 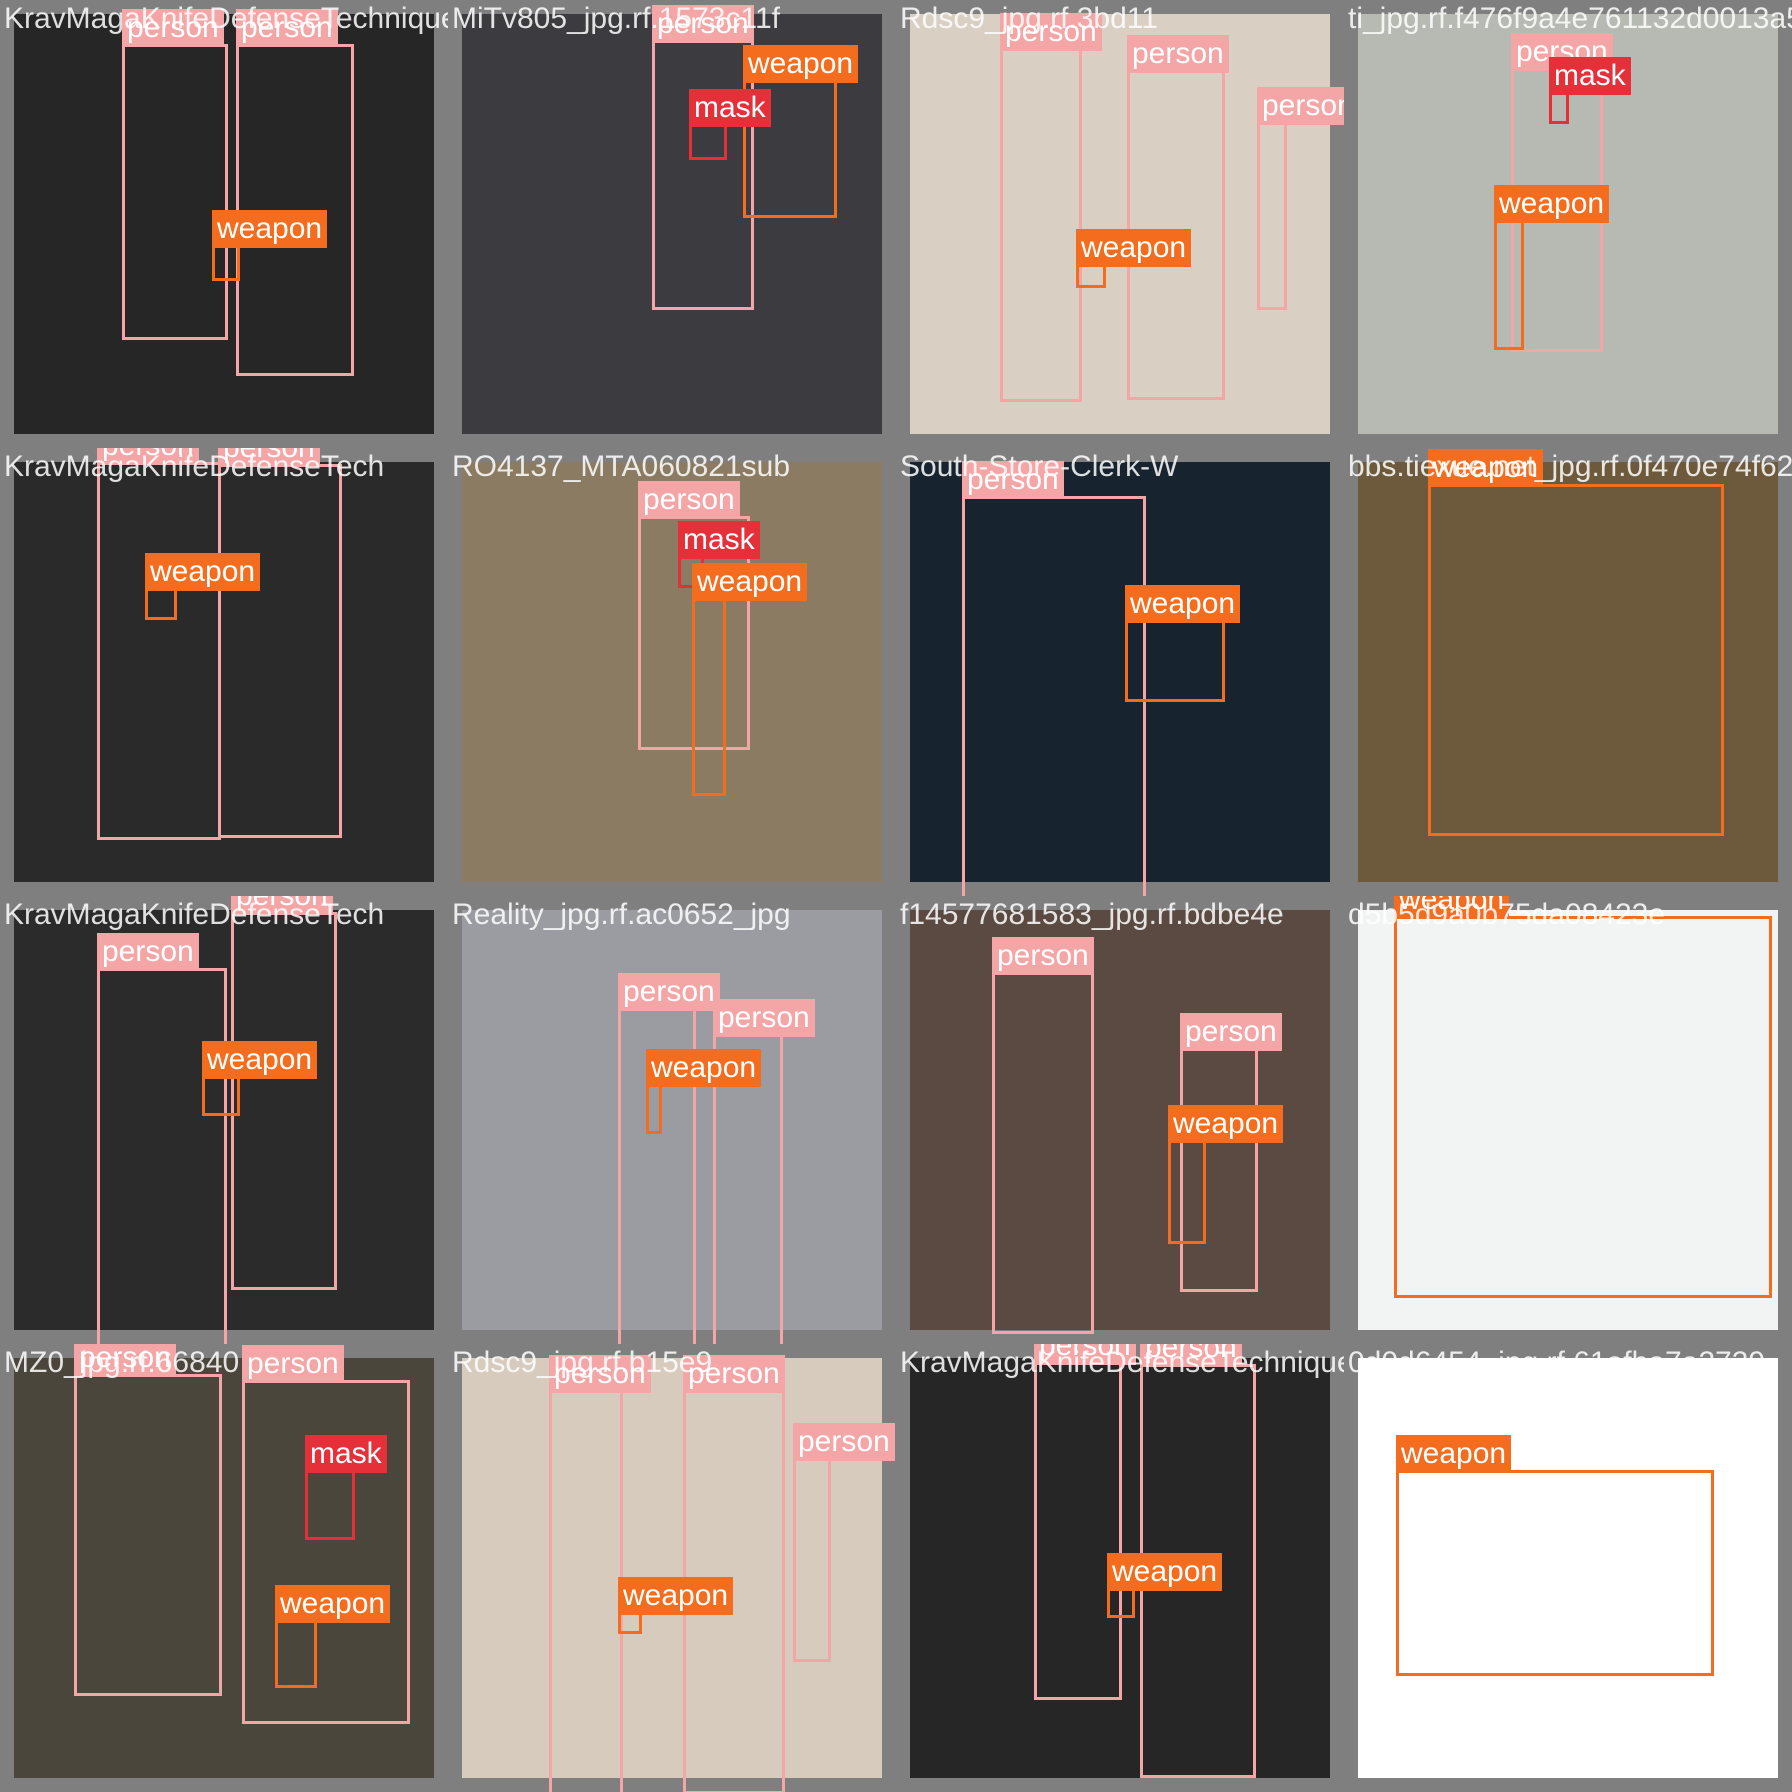 I want to click on file-name: KravMagaKnifeDefenseTechniques05_jpg, so click(x=226, y=18).